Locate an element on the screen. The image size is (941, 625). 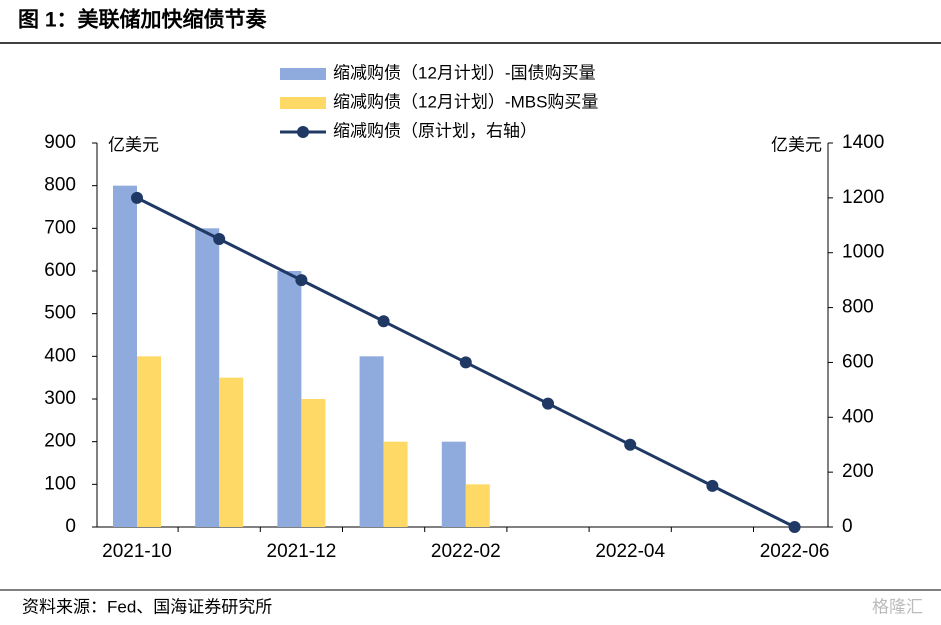
legend-label: 缩减购债（12月计划）-MBS购买量 is located at coordinates (465, 101).